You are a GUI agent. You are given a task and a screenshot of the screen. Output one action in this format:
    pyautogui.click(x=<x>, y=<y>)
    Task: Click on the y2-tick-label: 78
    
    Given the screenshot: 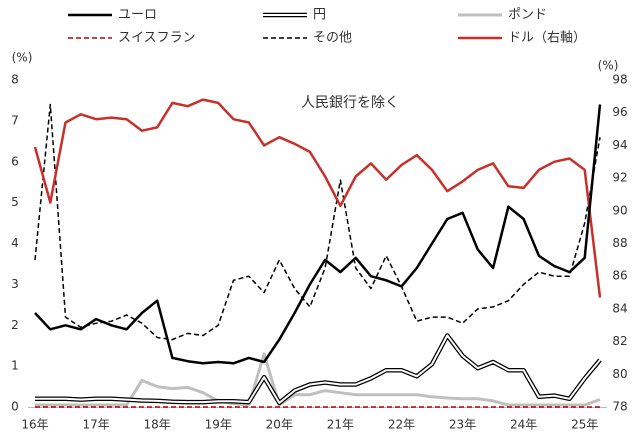 What is the action you would take?
    pyautogui.click(x=619, y=407)
    